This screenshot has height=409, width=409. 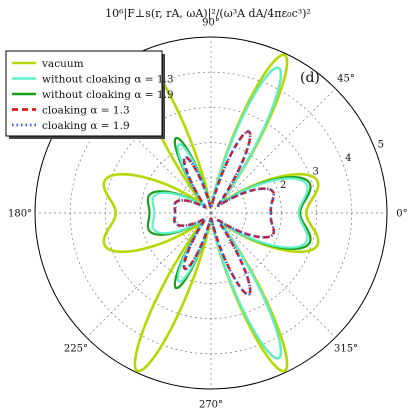 I want to click on angle-tick-label: 225°, so click(x=76, y=349).